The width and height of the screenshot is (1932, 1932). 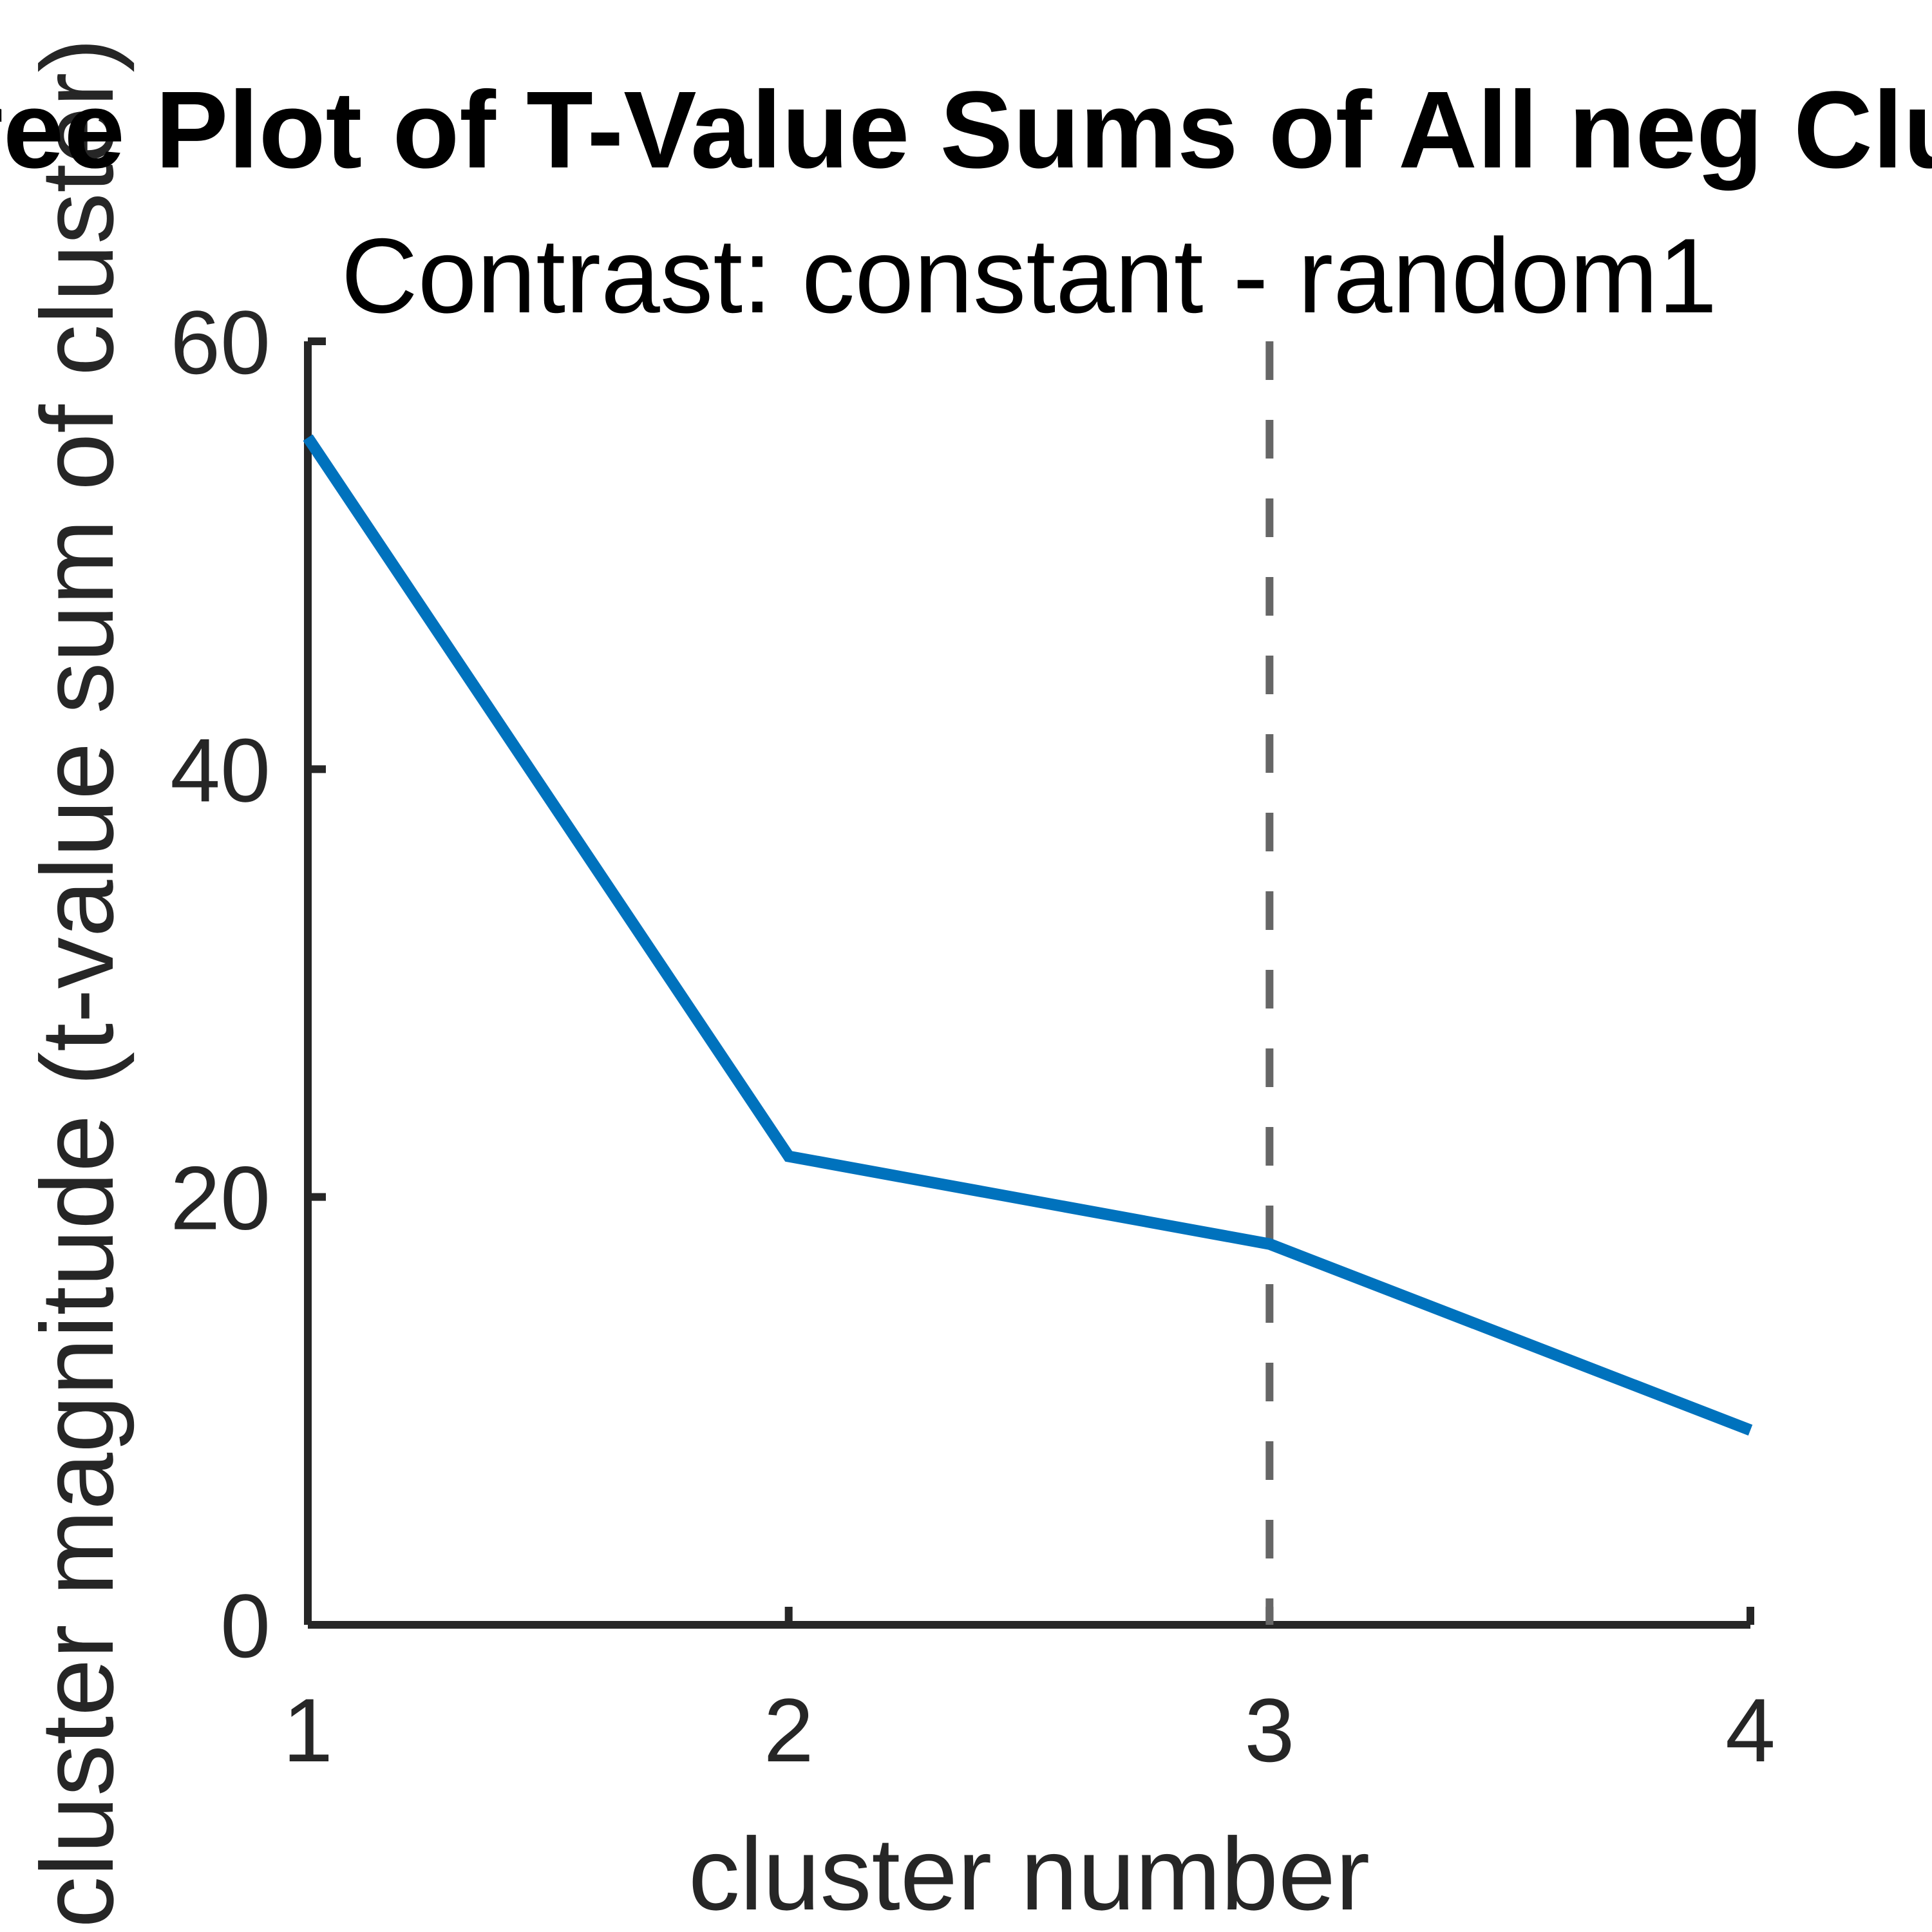 What do you see at coordinates (1269, 1731) in the screenshot?
I see `x-tick-label: 3` at bounding box center [1269, 1731].